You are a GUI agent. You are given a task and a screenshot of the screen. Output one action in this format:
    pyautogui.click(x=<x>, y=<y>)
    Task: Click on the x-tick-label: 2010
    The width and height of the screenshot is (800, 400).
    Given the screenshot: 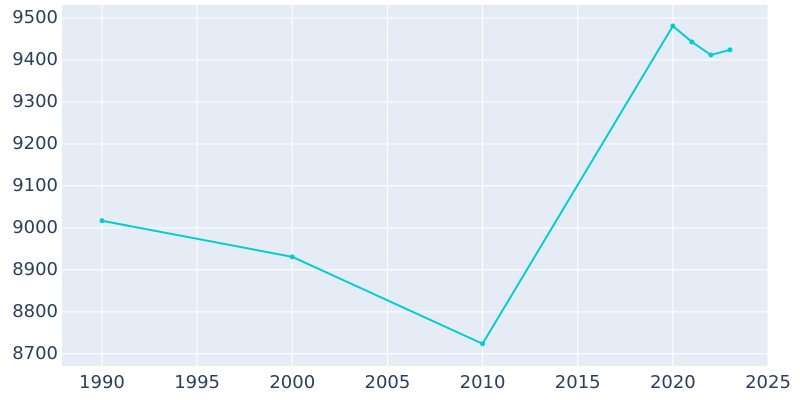 What is the action you would take?
    pyautogui.click(x=483, y=382)
    